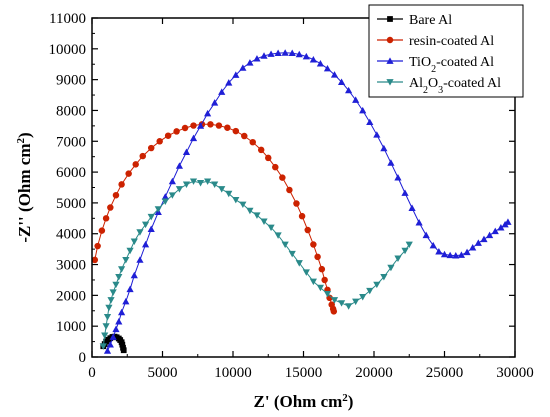  Describe the element at coordinates (24, 187) in the screenshot. I see `y-axis-title: -Z'' (Ohm cm2)` at that location.